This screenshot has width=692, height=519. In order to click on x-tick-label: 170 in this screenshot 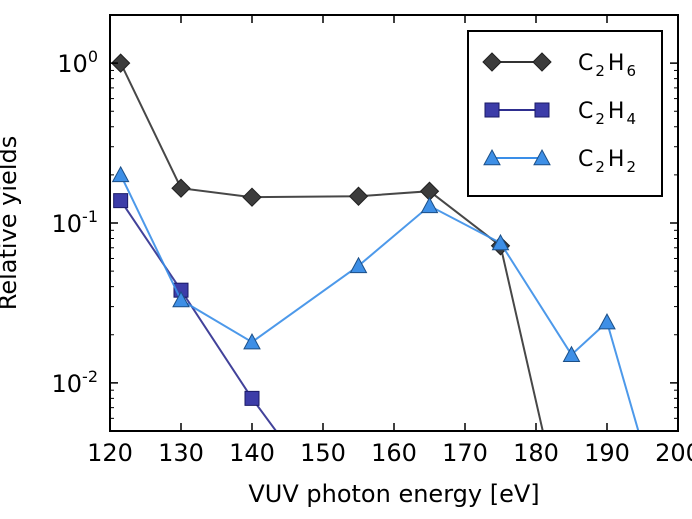, I will do `click(465, 453)`.